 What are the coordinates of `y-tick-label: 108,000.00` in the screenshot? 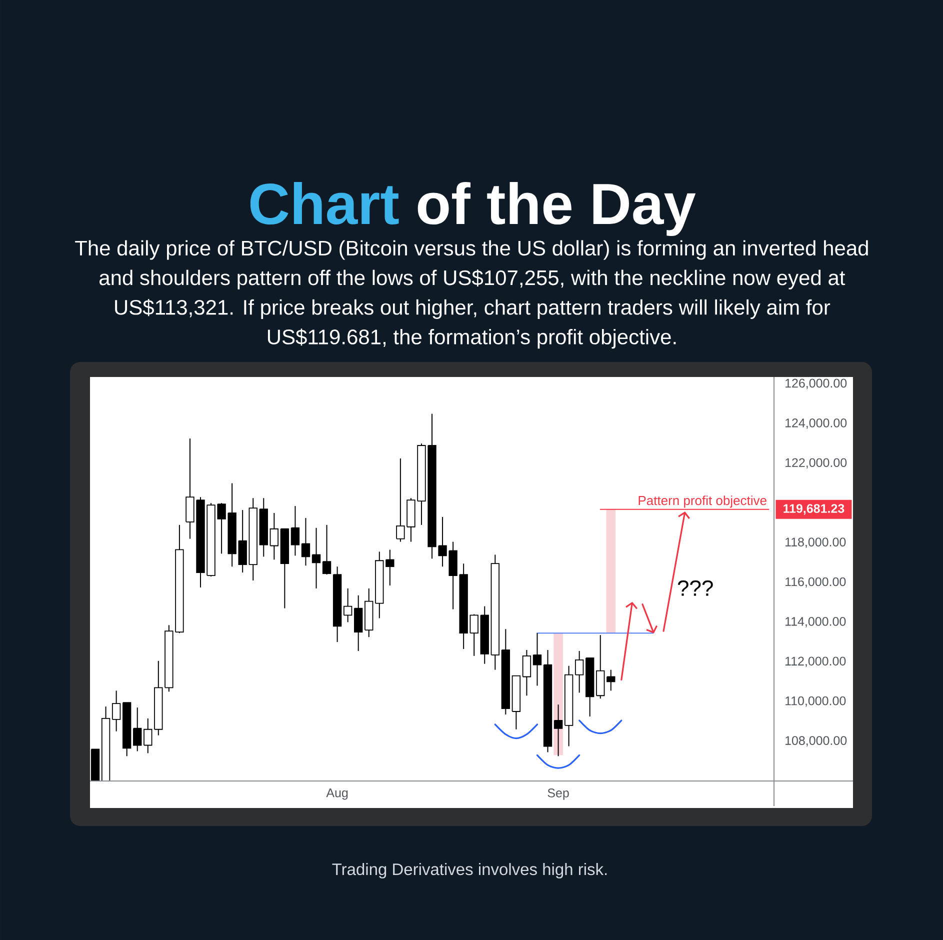 It's located at (816, 741).